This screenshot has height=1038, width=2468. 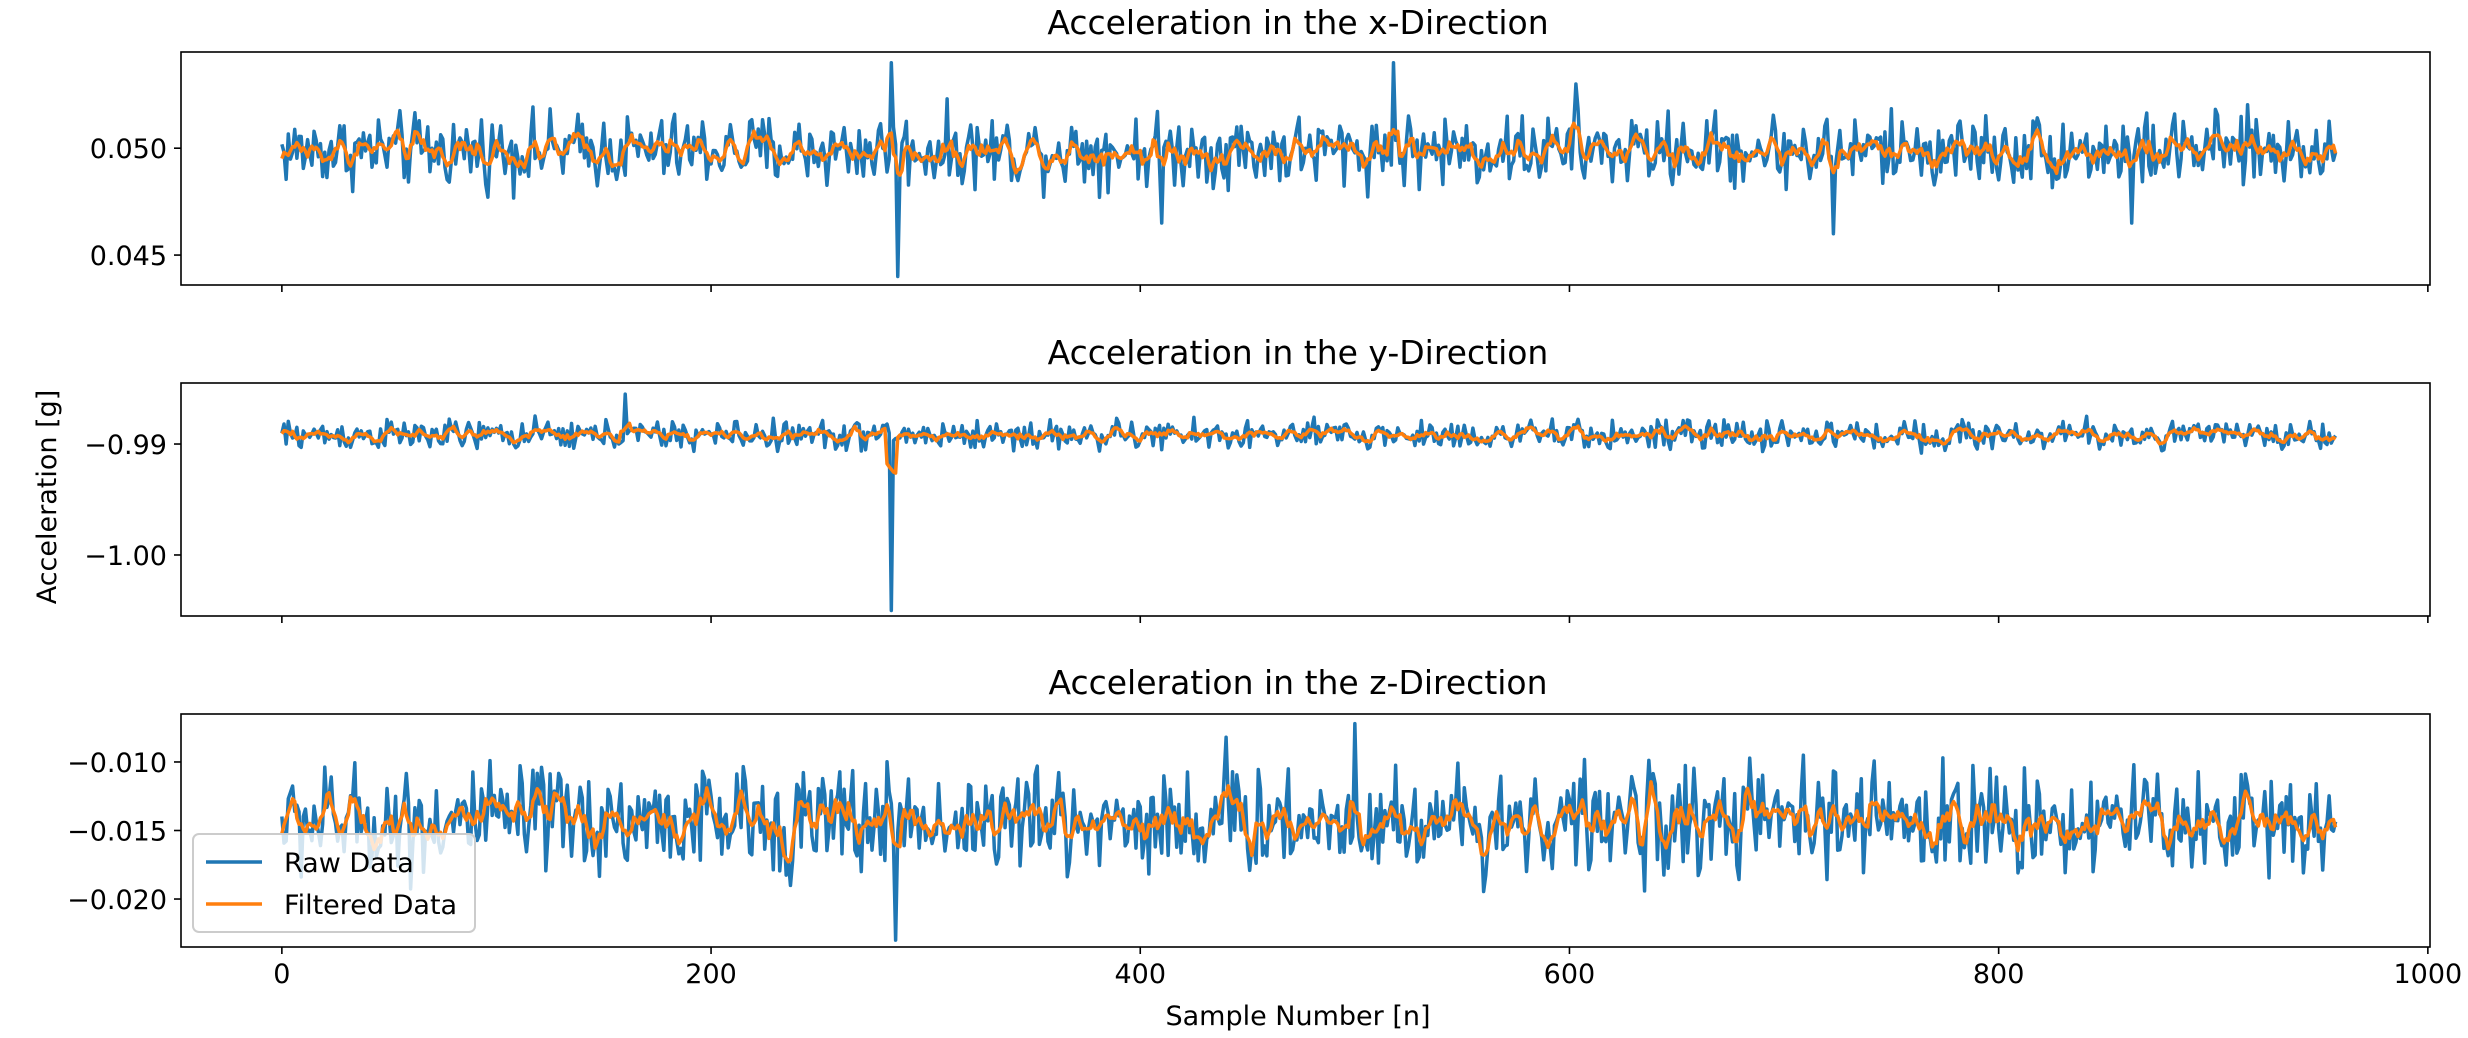 I want to click on filtered-data-line-x, so click(x=1309, y=149).